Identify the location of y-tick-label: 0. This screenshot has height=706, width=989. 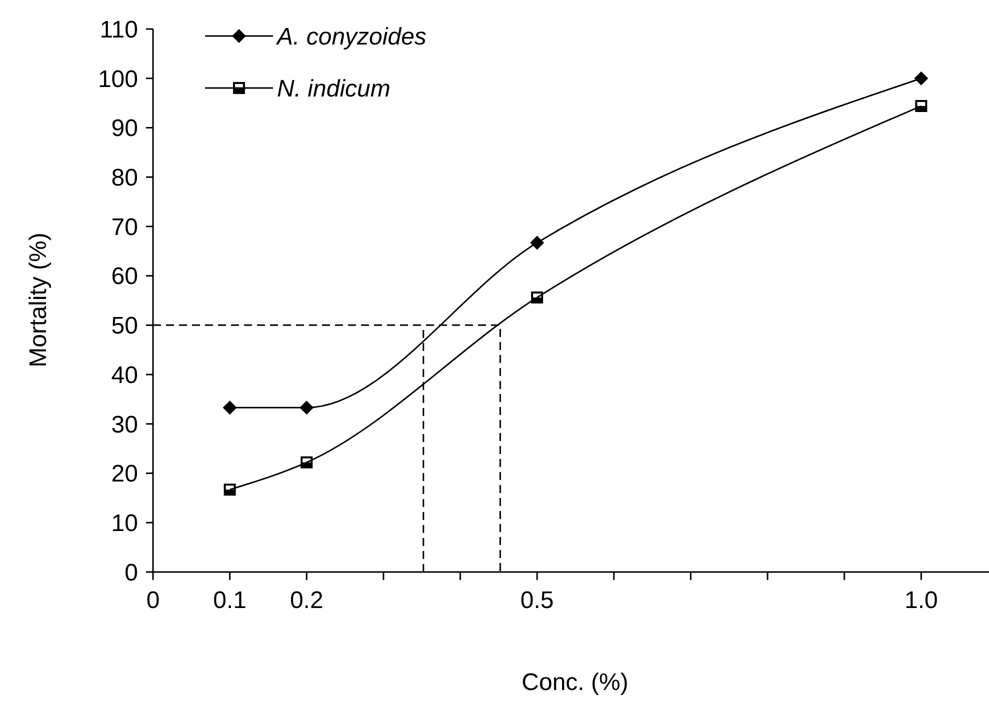
(131, 572).